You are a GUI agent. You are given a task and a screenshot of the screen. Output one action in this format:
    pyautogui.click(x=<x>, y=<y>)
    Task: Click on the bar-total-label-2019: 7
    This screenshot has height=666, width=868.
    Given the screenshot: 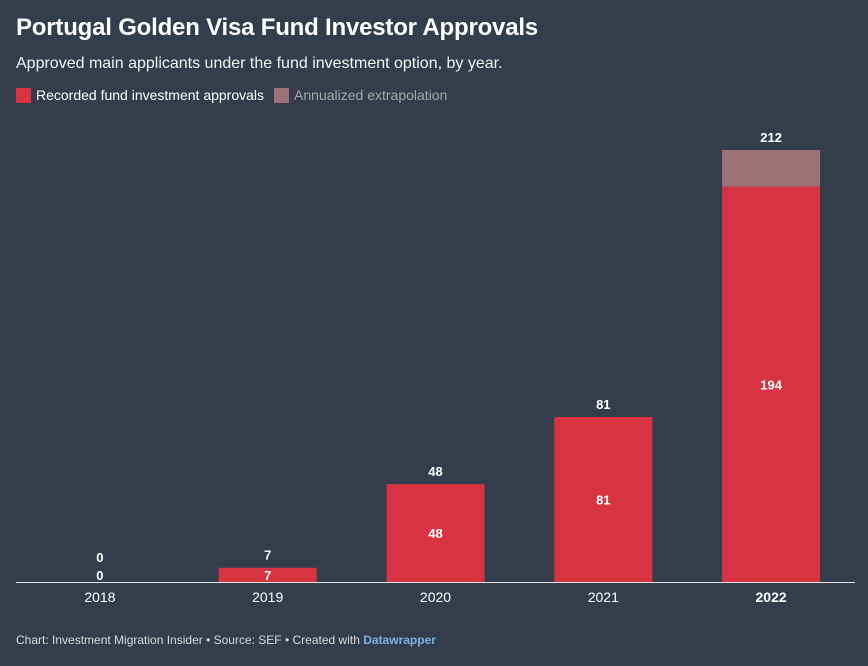 What is the action you would take?
    pyautogui.click(x=267, y=555)
    